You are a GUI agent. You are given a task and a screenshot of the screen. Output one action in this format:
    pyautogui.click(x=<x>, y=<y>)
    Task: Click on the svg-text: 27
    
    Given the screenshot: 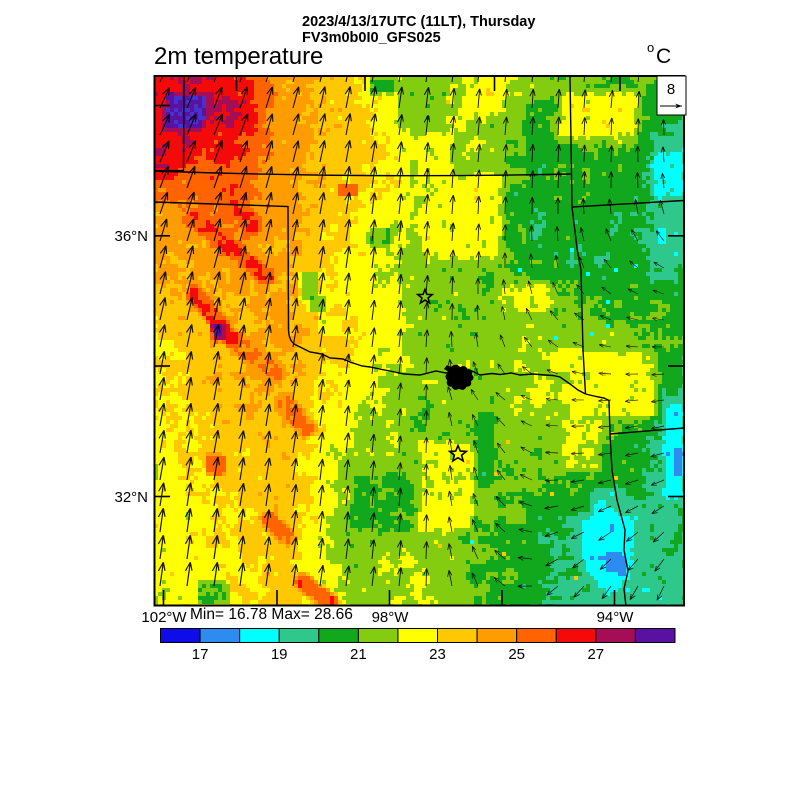 What is the action you would take?
    pyautogui.click(x=595, y=654)
    